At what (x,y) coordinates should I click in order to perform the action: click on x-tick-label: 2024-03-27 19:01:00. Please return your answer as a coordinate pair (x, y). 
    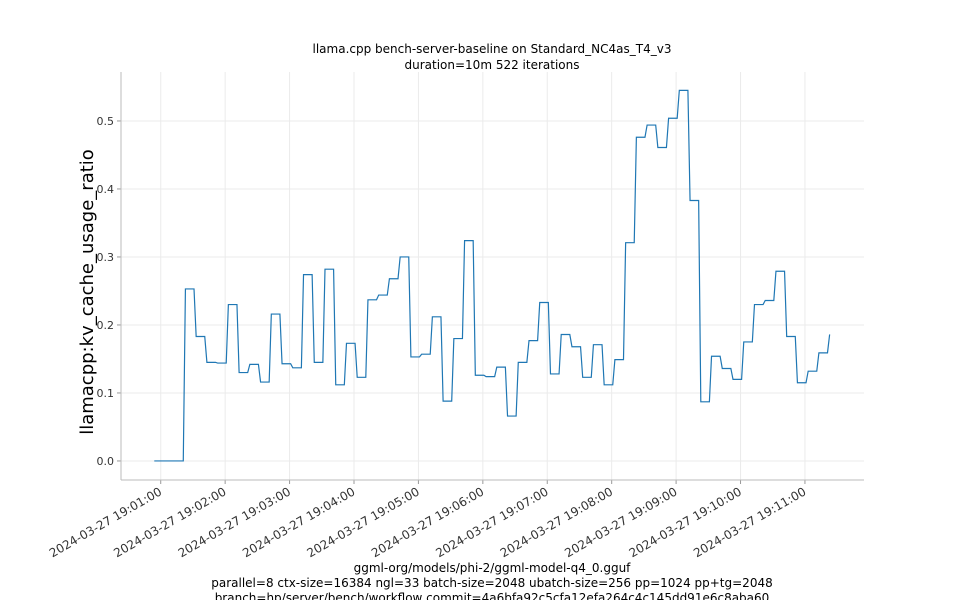
    Looking at the image, I should click on (105, 522).